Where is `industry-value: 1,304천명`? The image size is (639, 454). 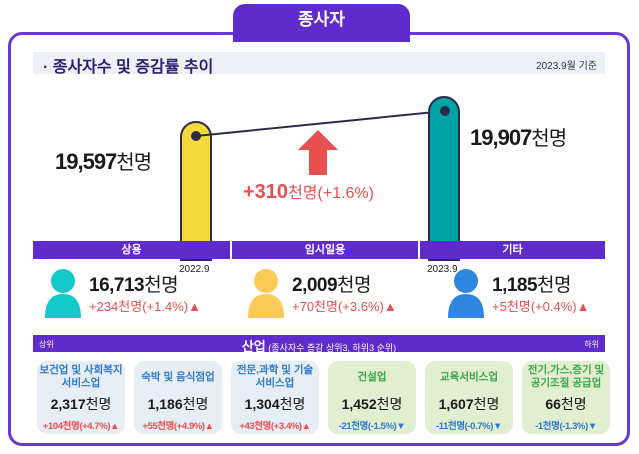
industry-value: 1,304천명 is located at coordinates (275, 404).